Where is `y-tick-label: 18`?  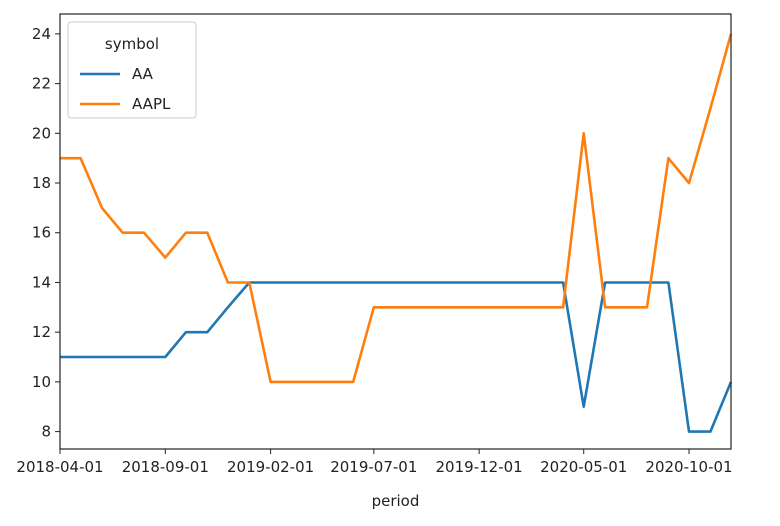
y-tick-label: 18 is located at coordinates (41, 183).